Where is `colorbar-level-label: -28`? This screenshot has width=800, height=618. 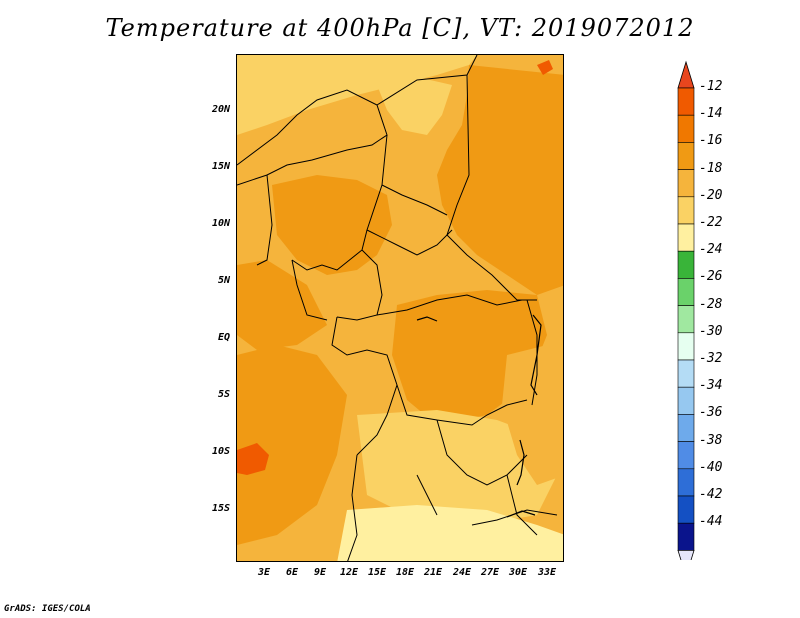
colorbar-level-label: -28 is located at coordinates (711, 304).